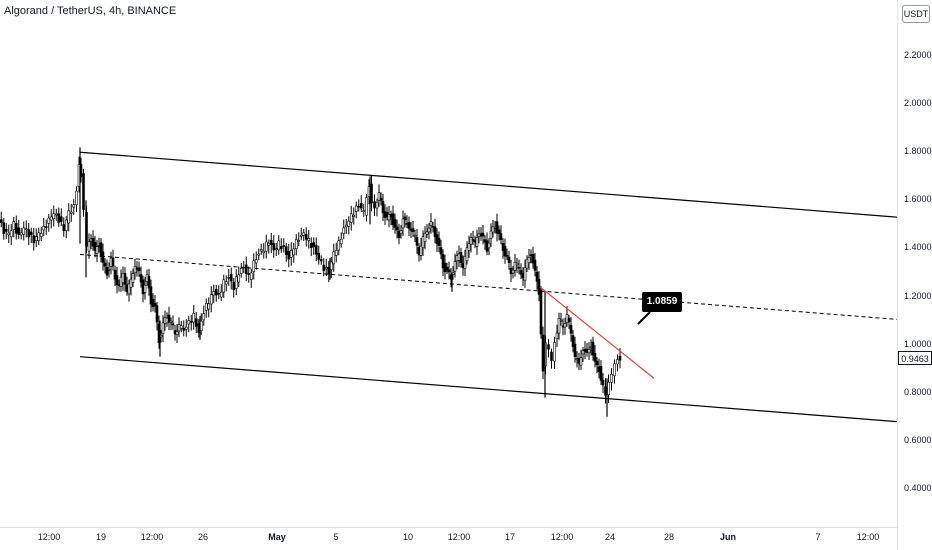  Describe the element at coordinates (897, 275) in the screenshot. I see `price-axis-border` at that location.